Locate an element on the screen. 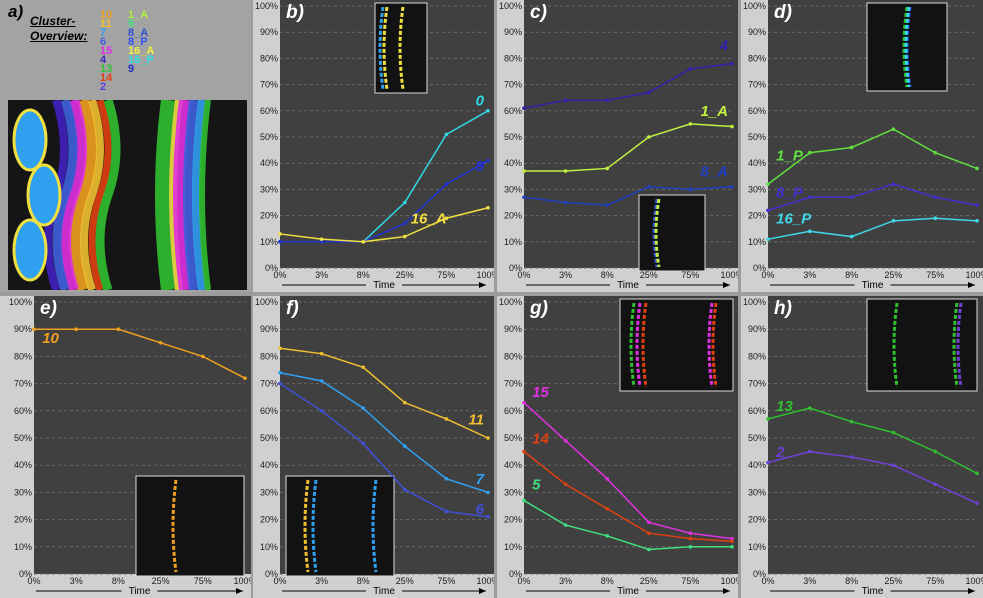  series-line-1-p is located at coordinates (872, 156).